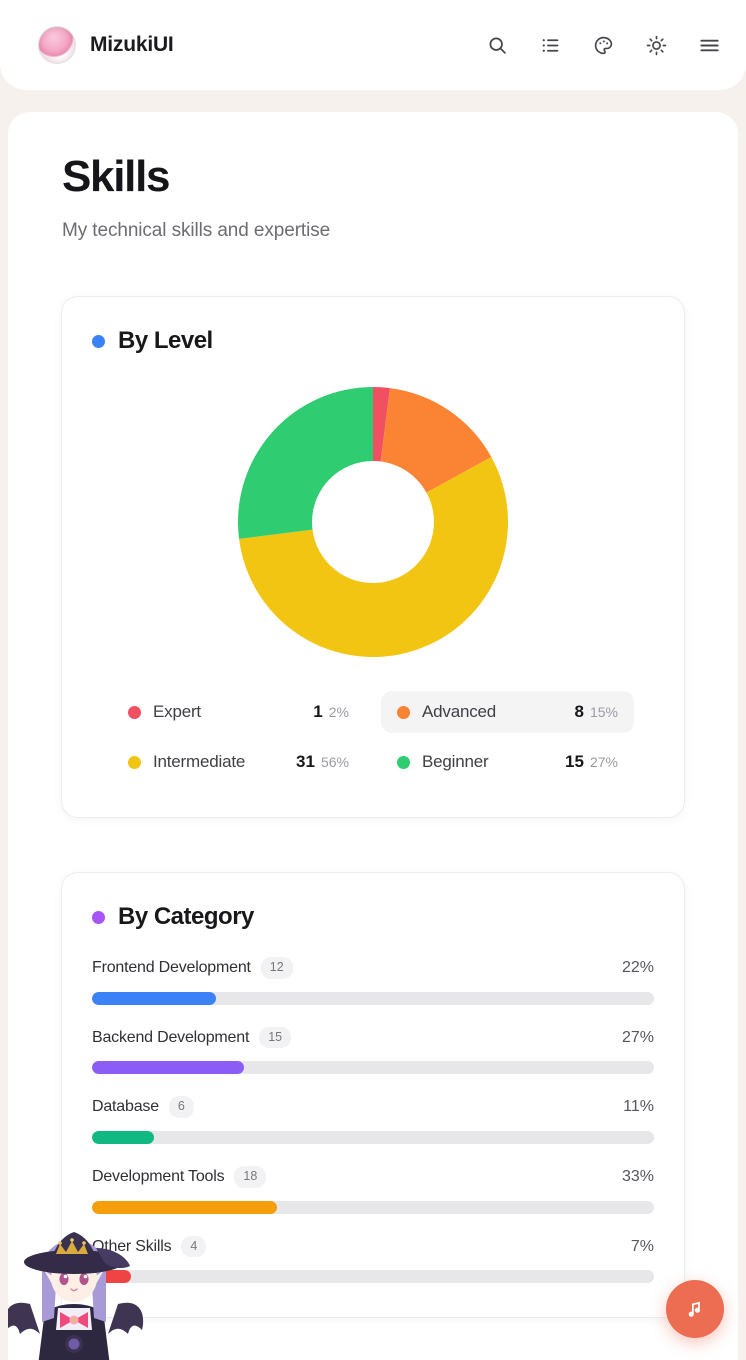  What do you see at coordinates (165, 341) in the screenshot?
I see `by-level-title-label: By Level` at bounding box center [165, 341].